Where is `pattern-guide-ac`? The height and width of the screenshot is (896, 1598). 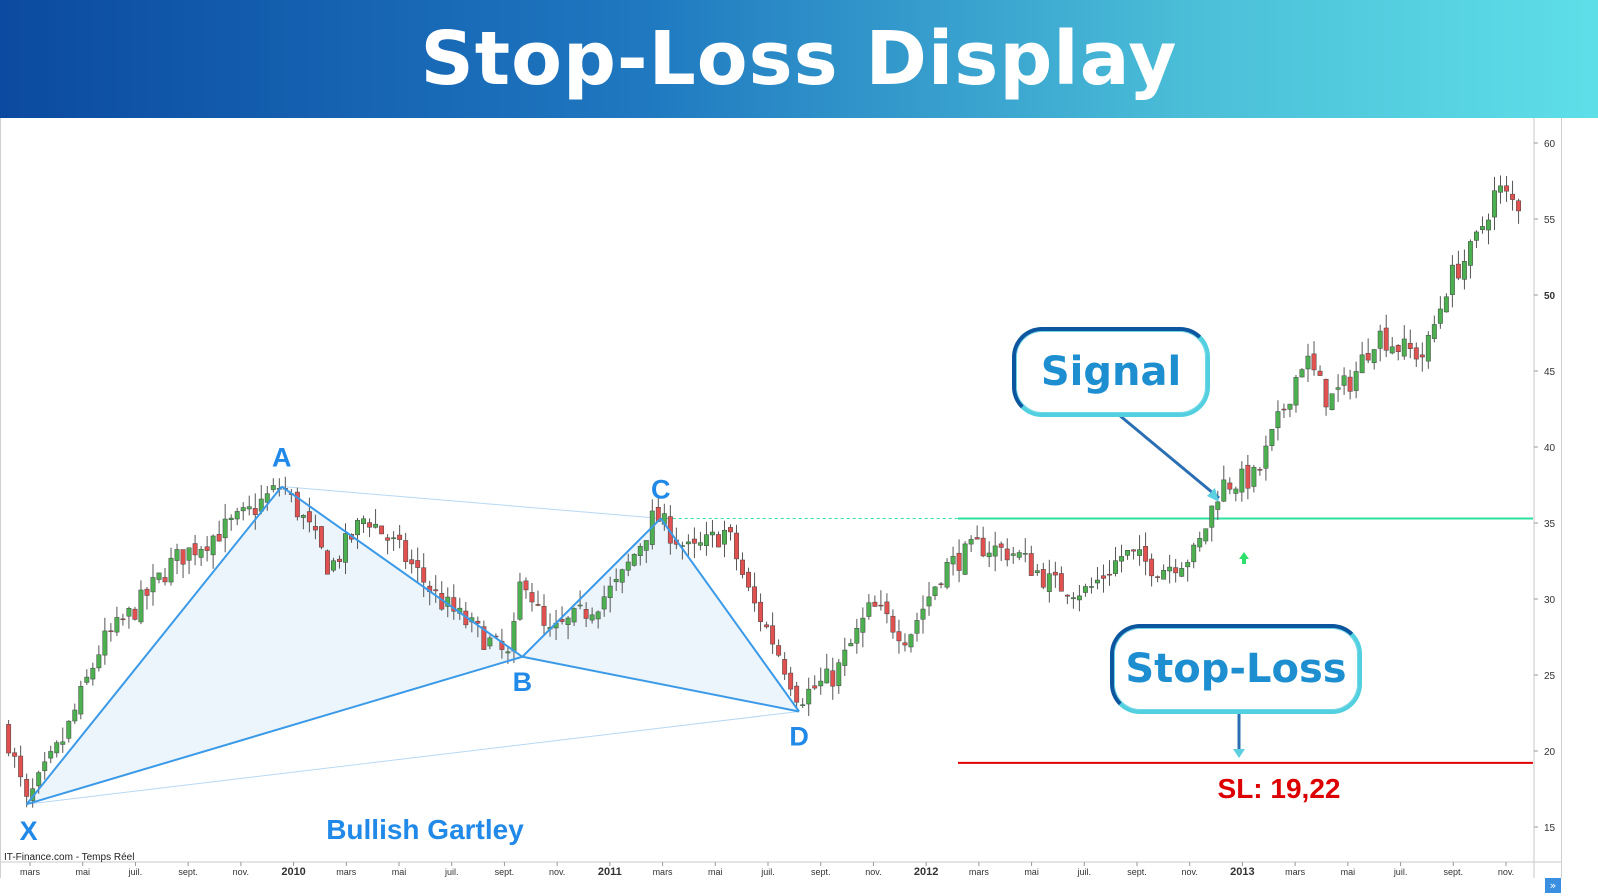 pattern-guide-ac is located at coordinates (471, 502).